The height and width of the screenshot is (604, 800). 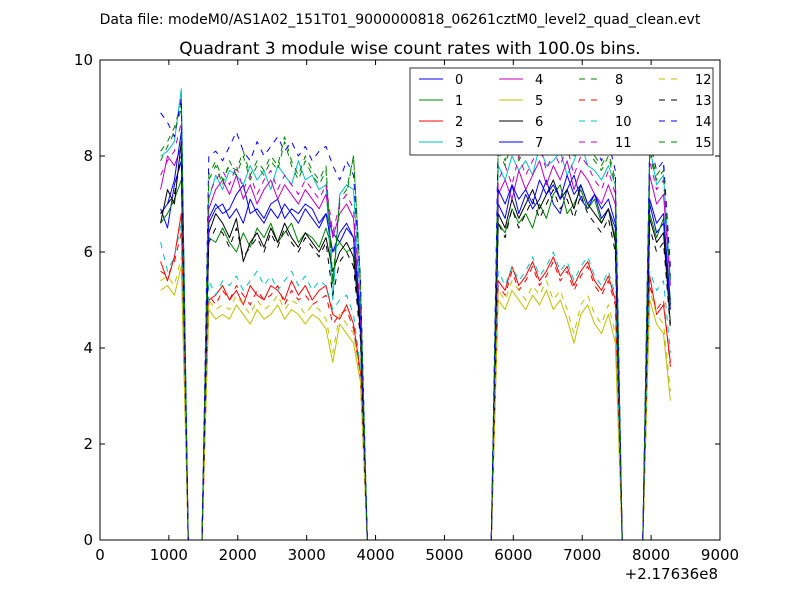 I want to click on y-tick-label: 0, so click(x=88, y=540).